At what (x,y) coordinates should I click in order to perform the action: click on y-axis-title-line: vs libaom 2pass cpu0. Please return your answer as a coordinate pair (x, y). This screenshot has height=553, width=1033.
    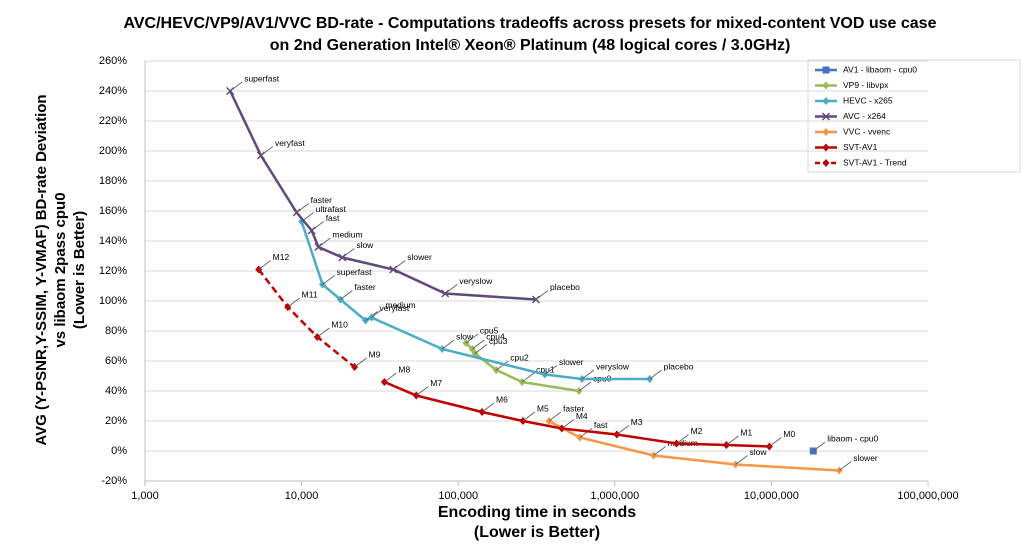
    Looking at the image, I should click on (60, 269).